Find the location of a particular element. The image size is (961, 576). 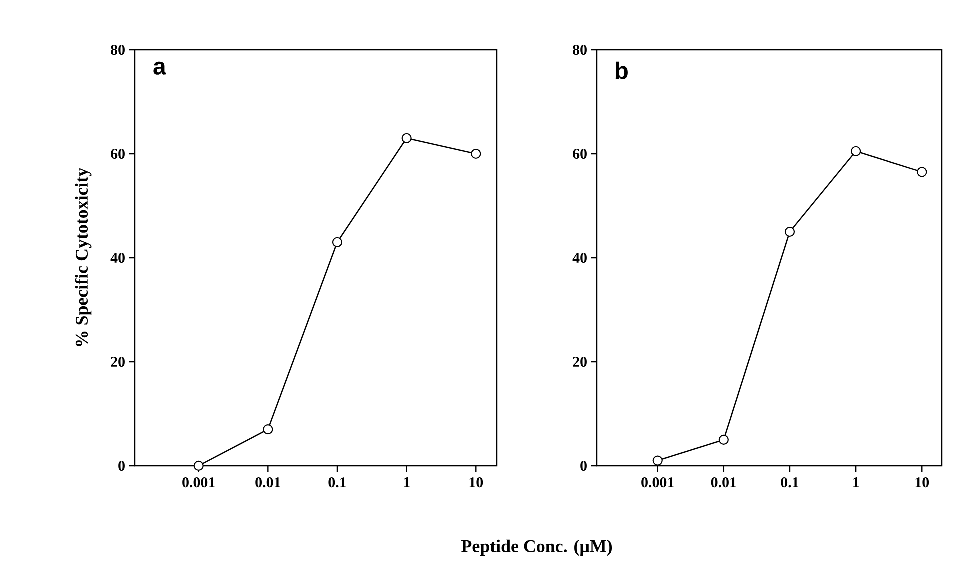

annotation: b is located at coordinates (622, 71).